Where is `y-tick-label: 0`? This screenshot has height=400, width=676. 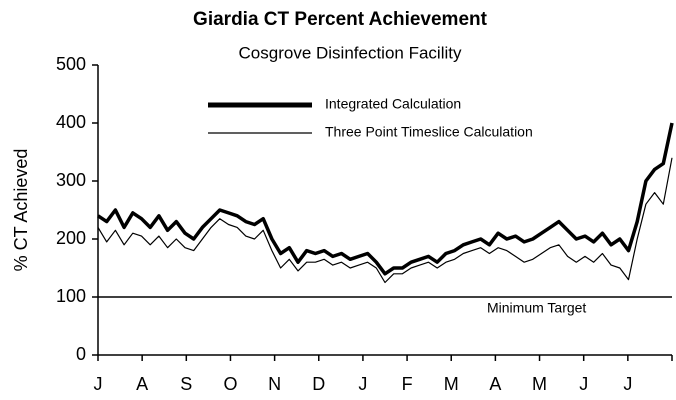
y-tick-label: 0 is located at coordinates (81, 354).